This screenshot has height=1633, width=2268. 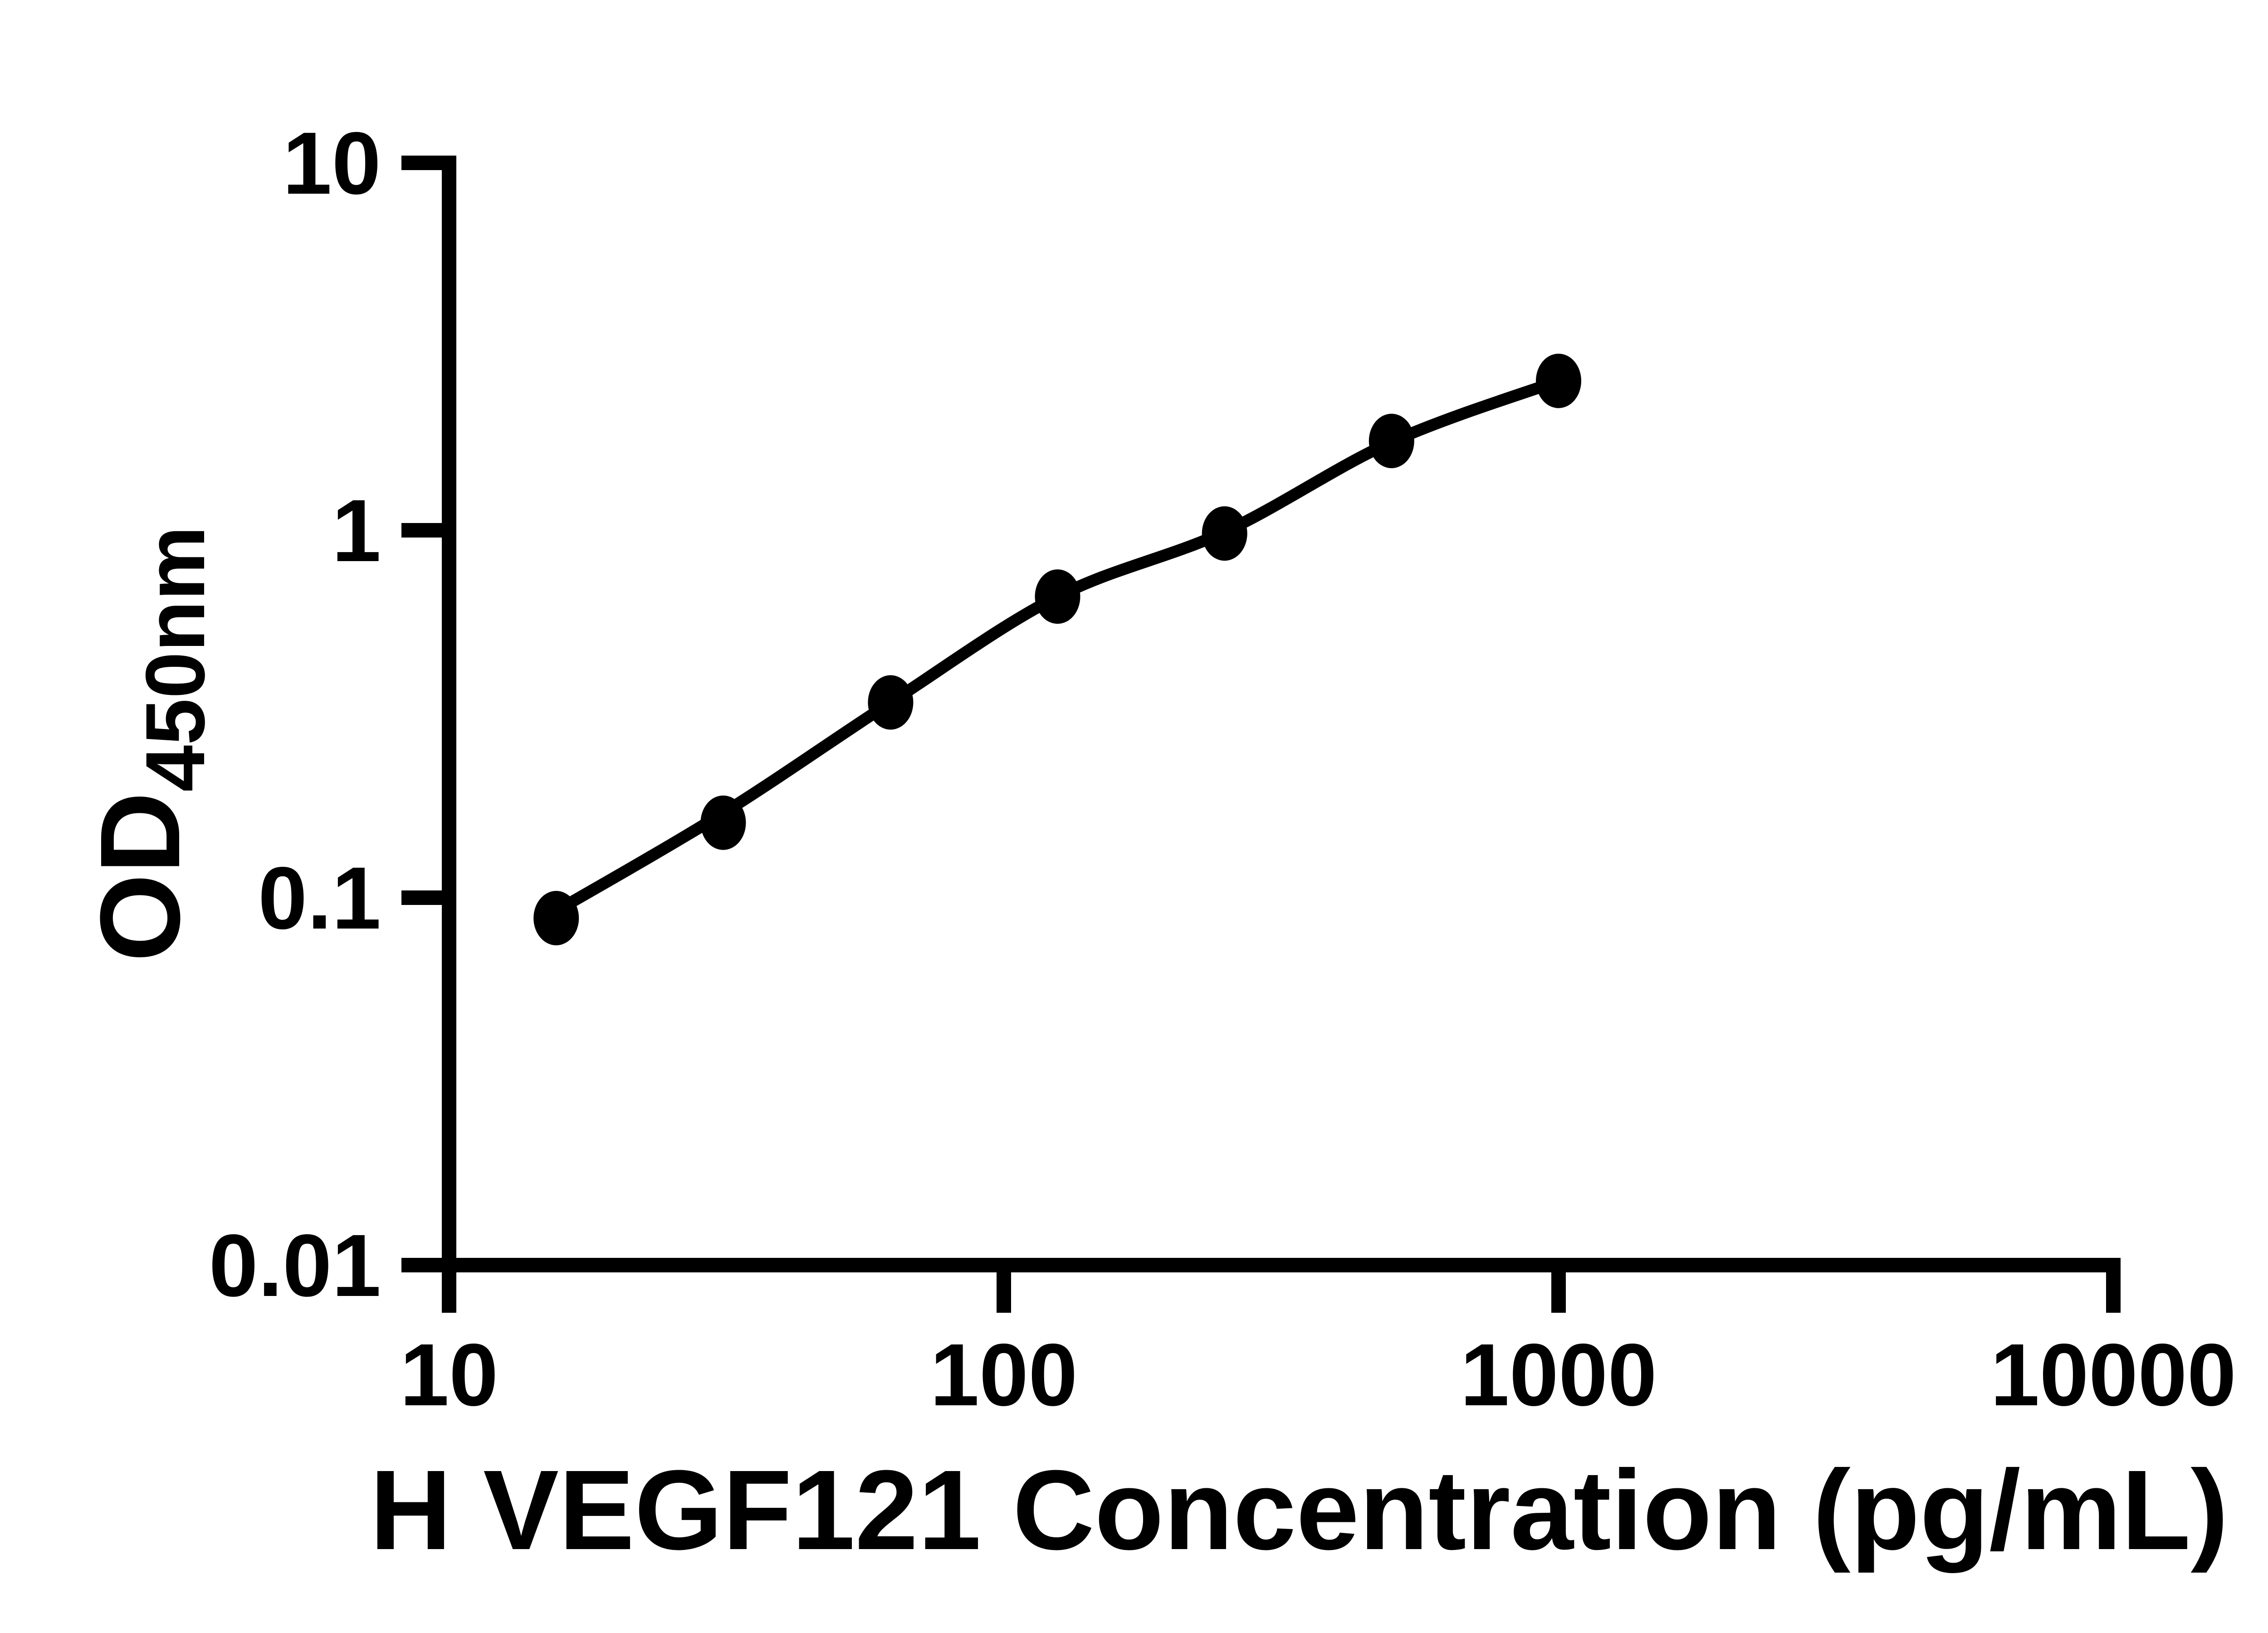 I want to click on y-tick-label: 0.01, so click(x=295, y=1265).